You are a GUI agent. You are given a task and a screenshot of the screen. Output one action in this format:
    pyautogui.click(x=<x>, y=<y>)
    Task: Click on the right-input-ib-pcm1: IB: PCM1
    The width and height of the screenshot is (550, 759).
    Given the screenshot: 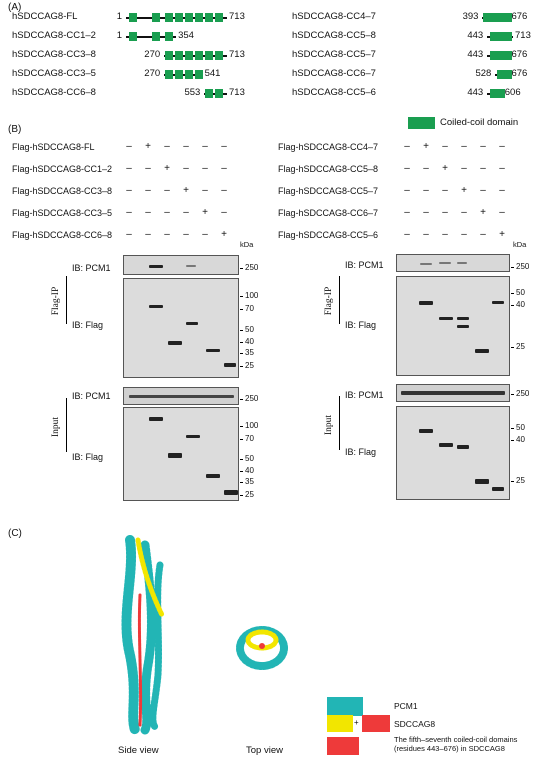 What is the action you would take?
    pyautogui.click(x=364, y=395)
    